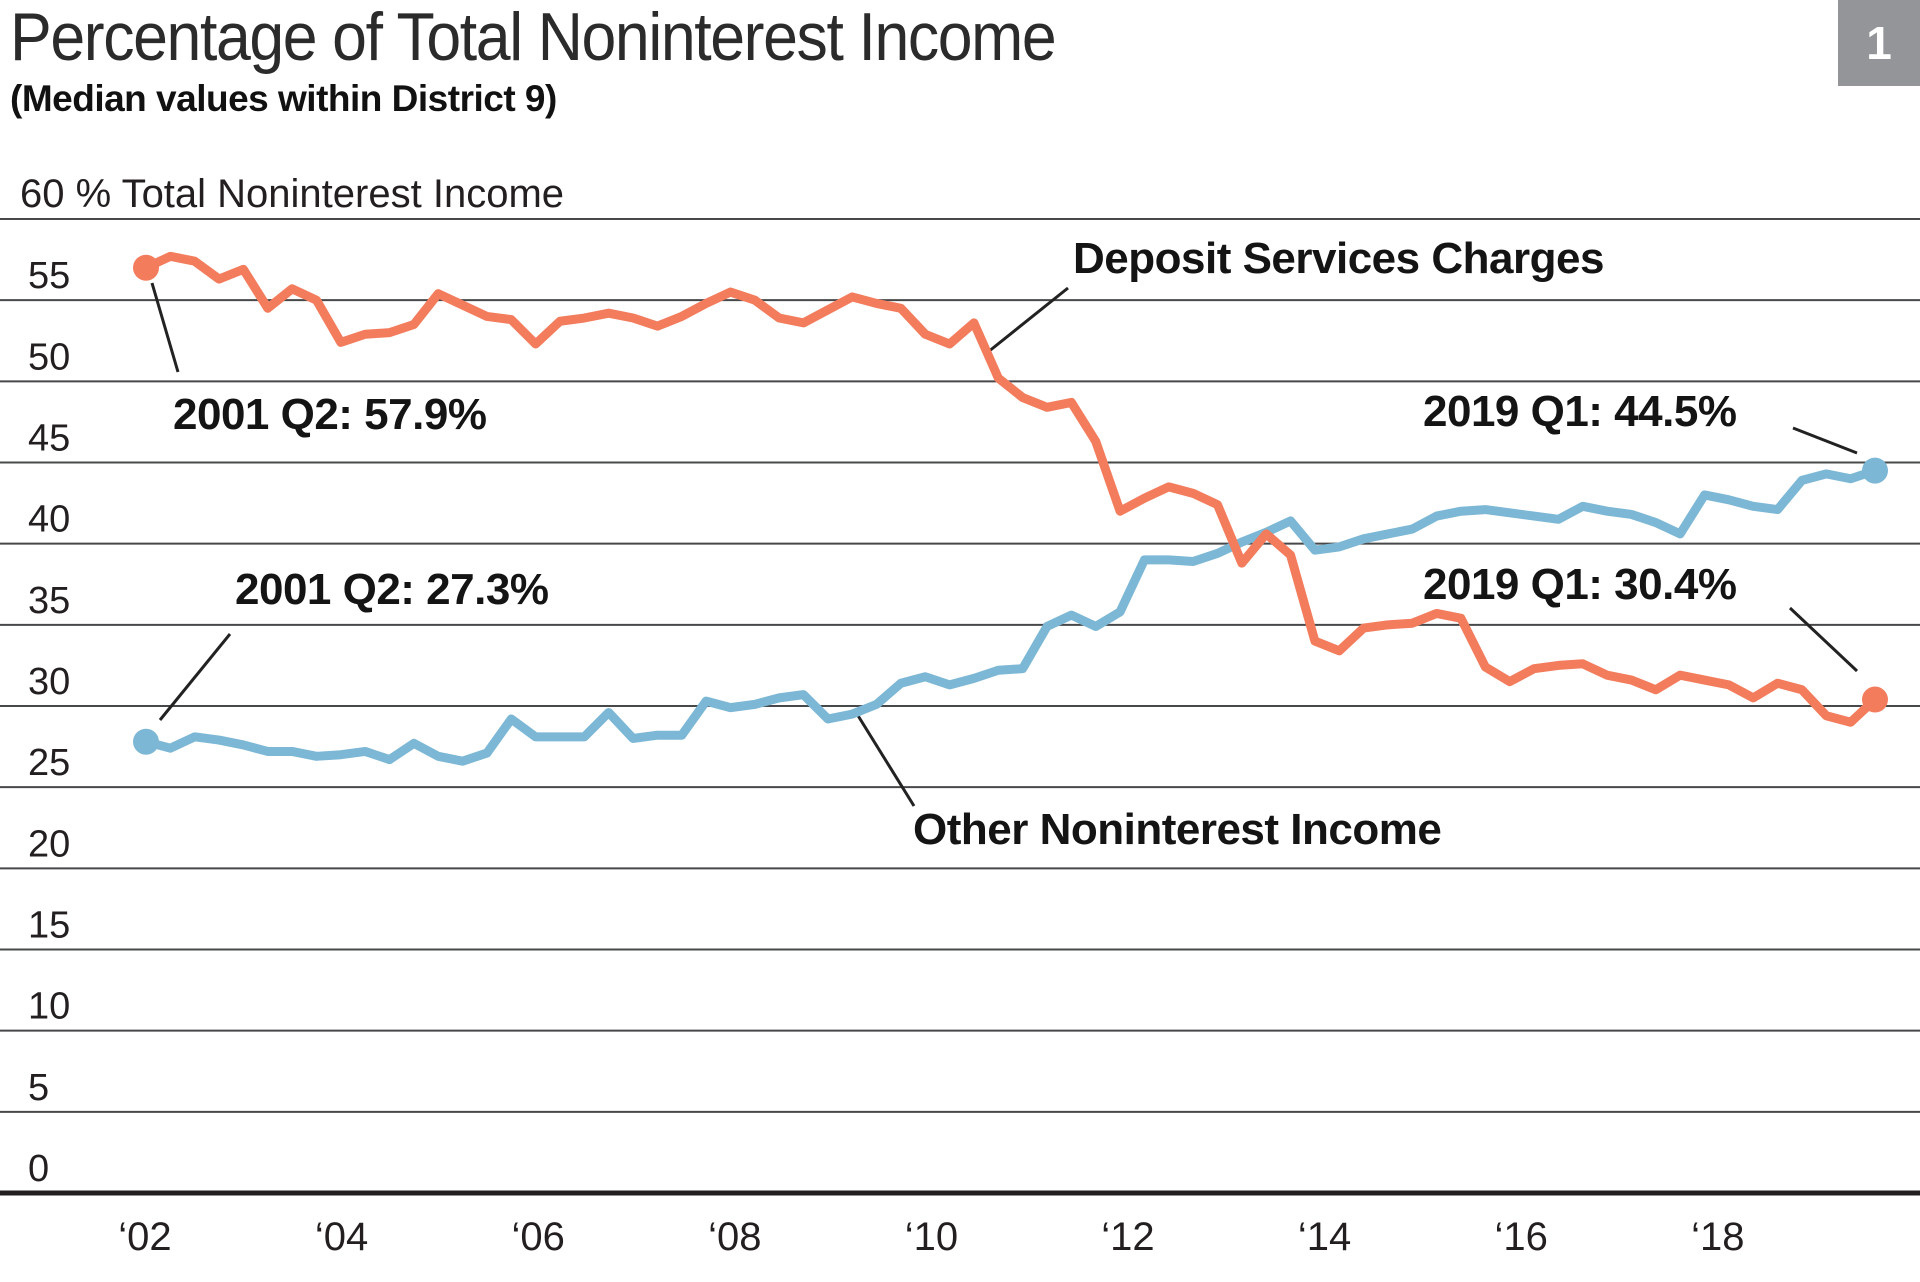  Describe the element at coordinates (734, 1237) in the screenshot. I see `x-tick-label-3: ‘08` at that location.